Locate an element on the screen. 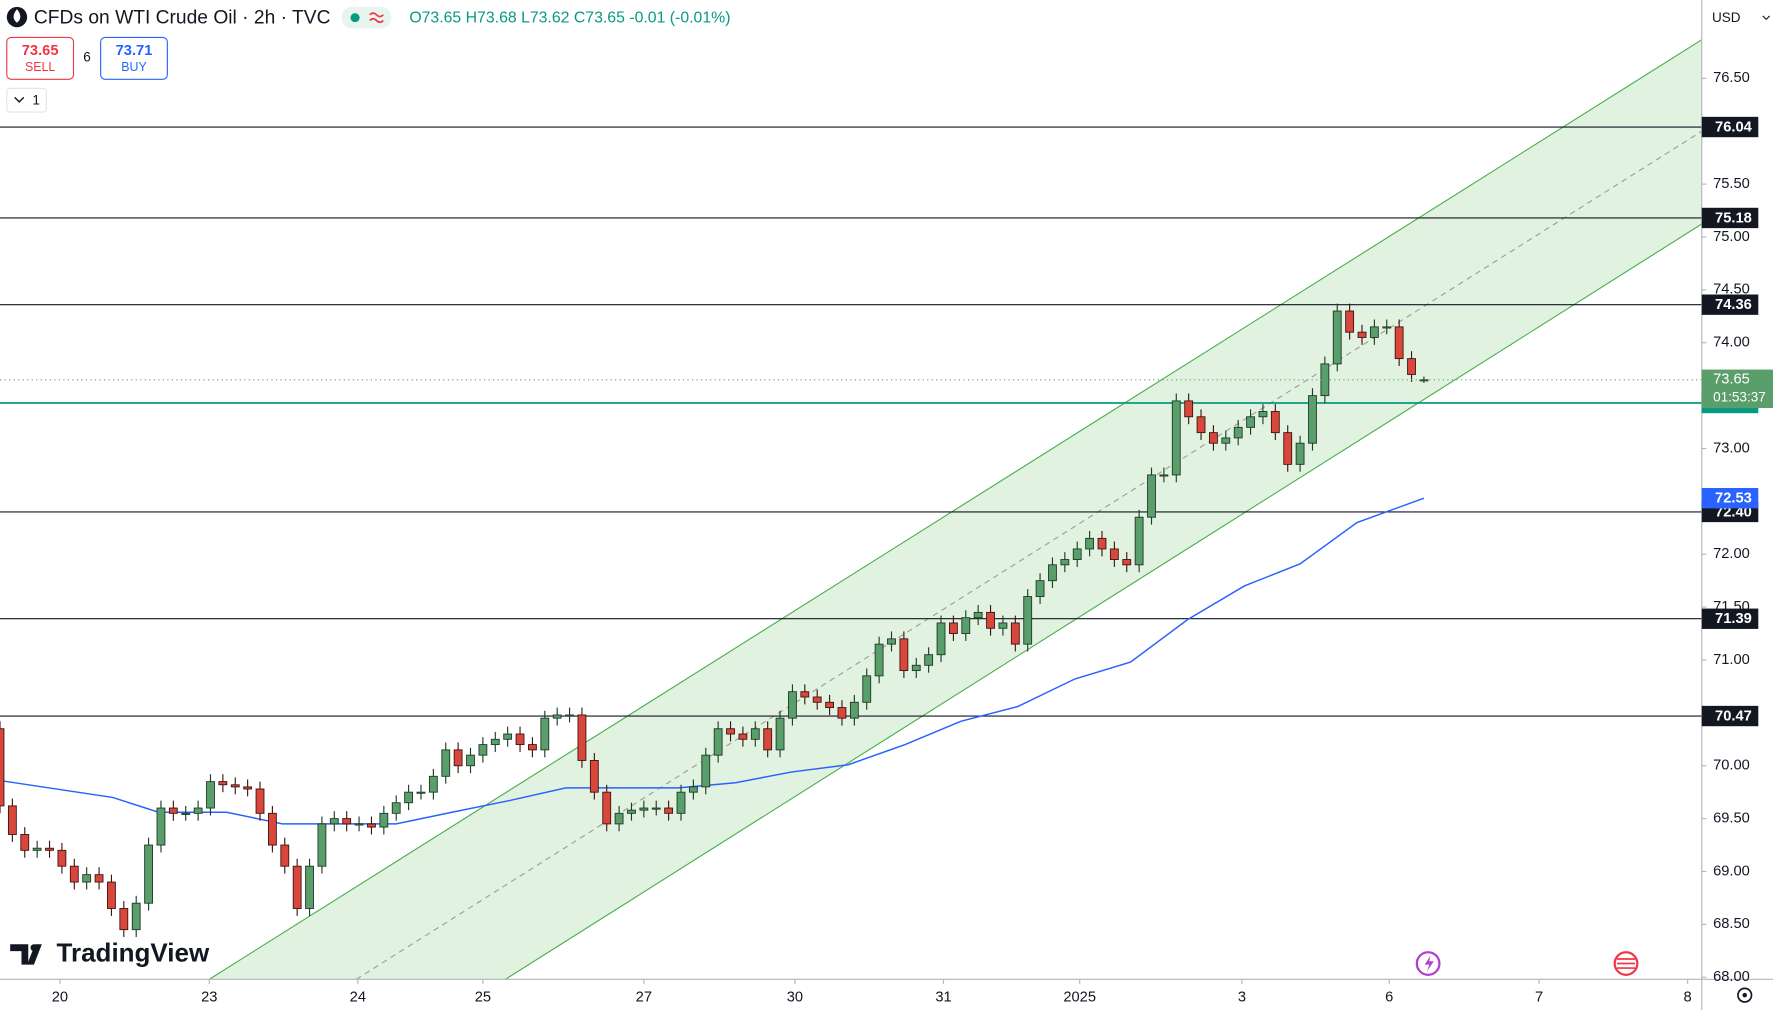 Image resolution: width=1773 pixels, height=1010 pixels. y-tick-label: 74.00 is located at coordinates (1731, 343).